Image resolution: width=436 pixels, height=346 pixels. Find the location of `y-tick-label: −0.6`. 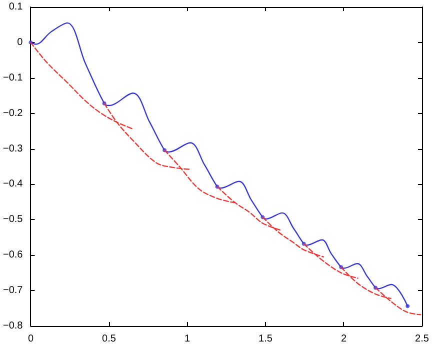

y-tick-label: −0.6 is located at coordinates (13, 255).